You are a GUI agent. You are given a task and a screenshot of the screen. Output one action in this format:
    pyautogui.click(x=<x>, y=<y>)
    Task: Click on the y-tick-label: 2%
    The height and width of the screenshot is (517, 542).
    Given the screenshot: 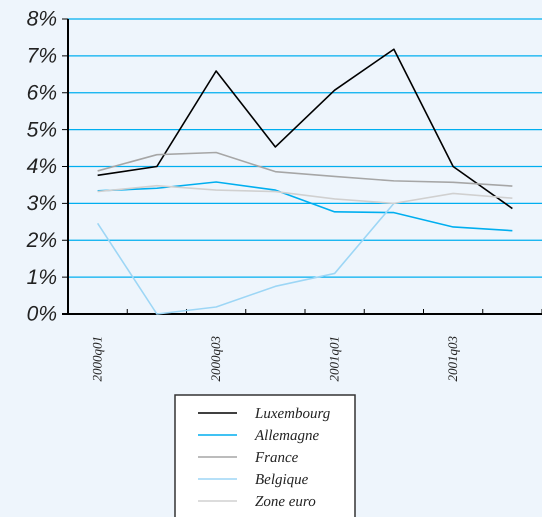 What is the action you would take?
    pyautogui.click(x=41, y=240)
    